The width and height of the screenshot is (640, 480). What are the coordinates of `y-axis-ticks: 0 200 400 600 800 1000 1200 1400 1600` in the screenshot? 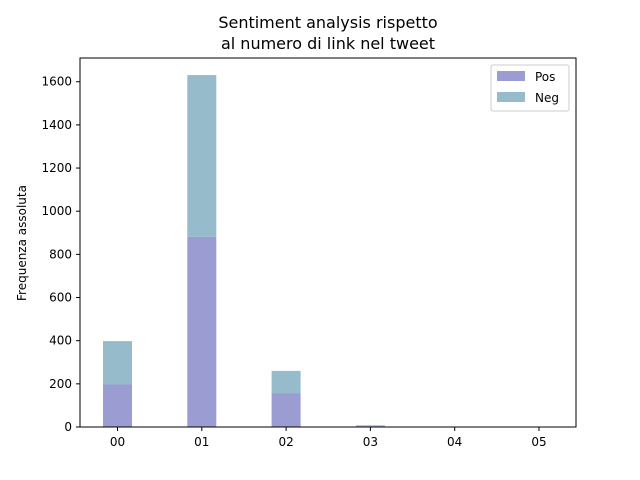 It's located at (60, 254).